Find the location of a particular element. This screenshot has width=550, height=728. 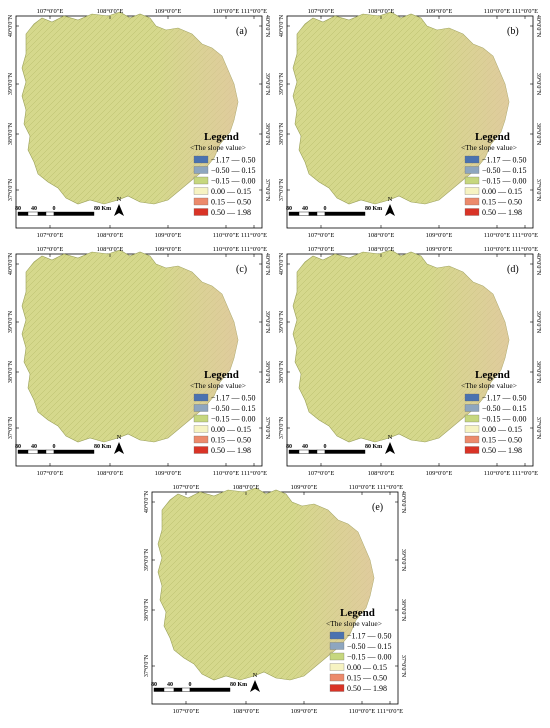

panel-label: (b) is located at coordinates (513, 31).